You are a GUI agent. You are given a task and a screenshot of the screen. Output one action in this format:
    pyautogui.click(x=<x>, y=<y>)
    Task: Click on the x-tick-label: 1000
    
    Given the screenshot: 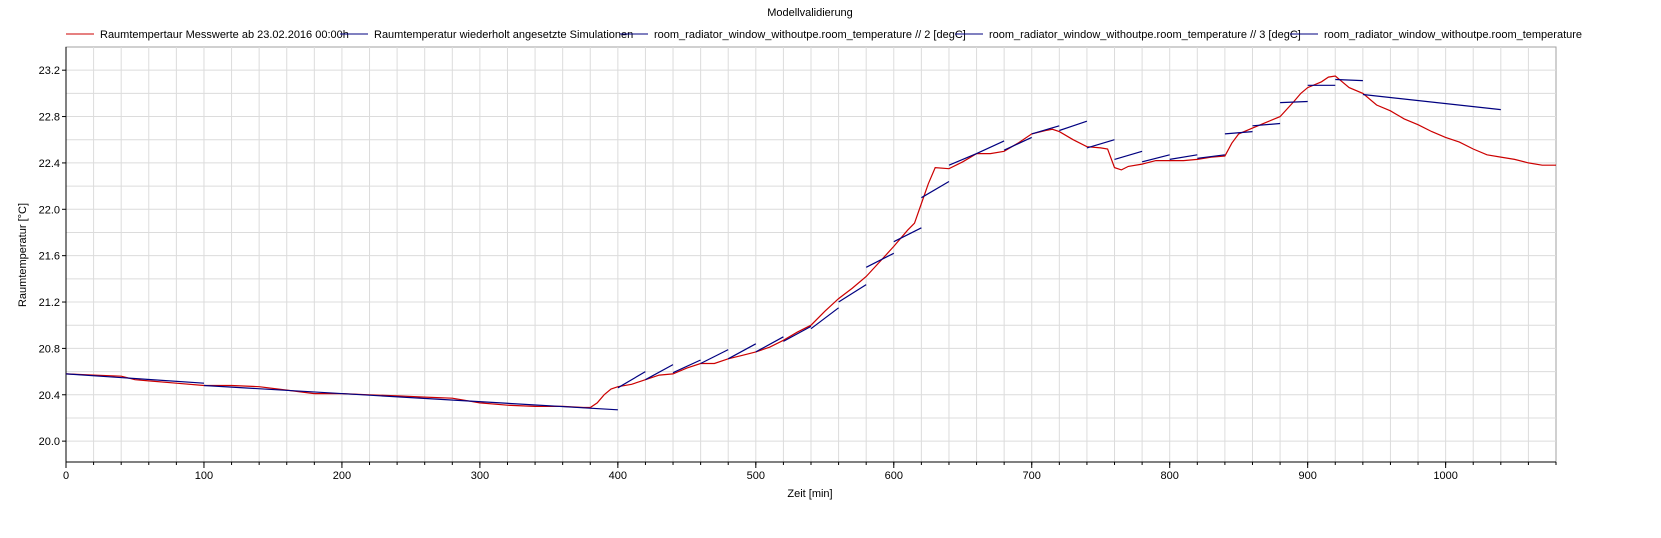 What is the action you would take?
    pyautogui.click(x=1445, y=476)
    